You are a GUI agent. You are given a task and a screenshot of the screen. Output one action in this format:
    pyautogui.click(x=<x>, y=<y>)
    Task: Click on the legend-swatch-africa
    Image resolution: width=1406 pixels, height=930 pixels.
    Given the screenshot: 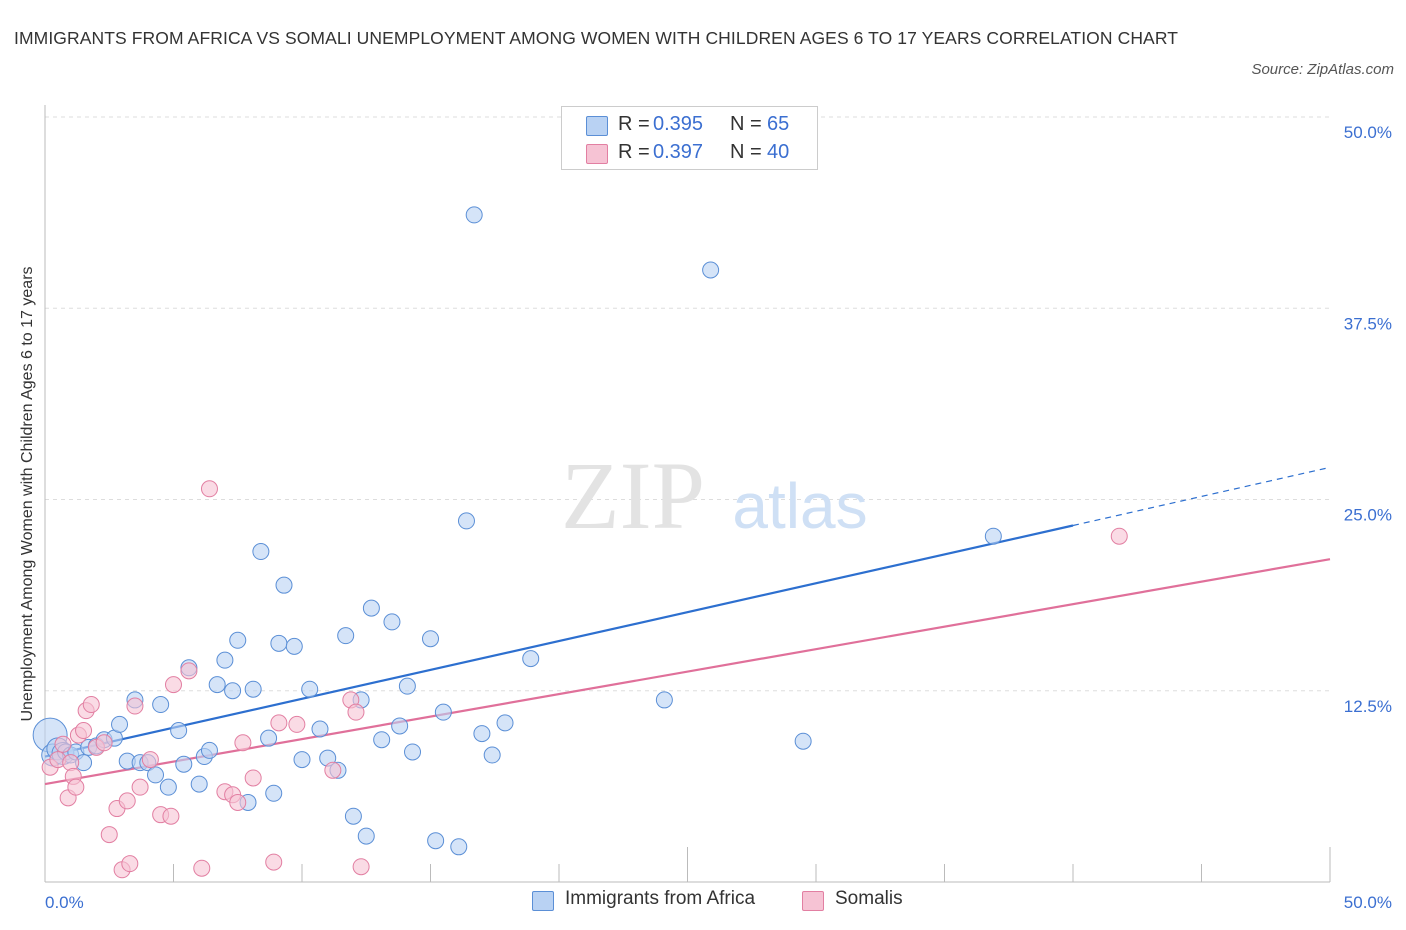 What is the action you would take?
    pyautogui.click(x=597, y=126)
    